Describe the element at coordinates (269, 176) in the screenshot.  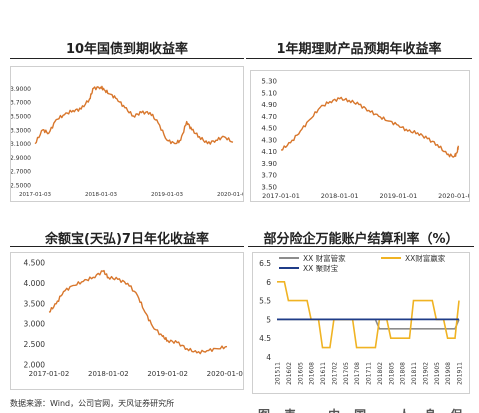
I see `chart2-ytick-label: 3.70` at that location.